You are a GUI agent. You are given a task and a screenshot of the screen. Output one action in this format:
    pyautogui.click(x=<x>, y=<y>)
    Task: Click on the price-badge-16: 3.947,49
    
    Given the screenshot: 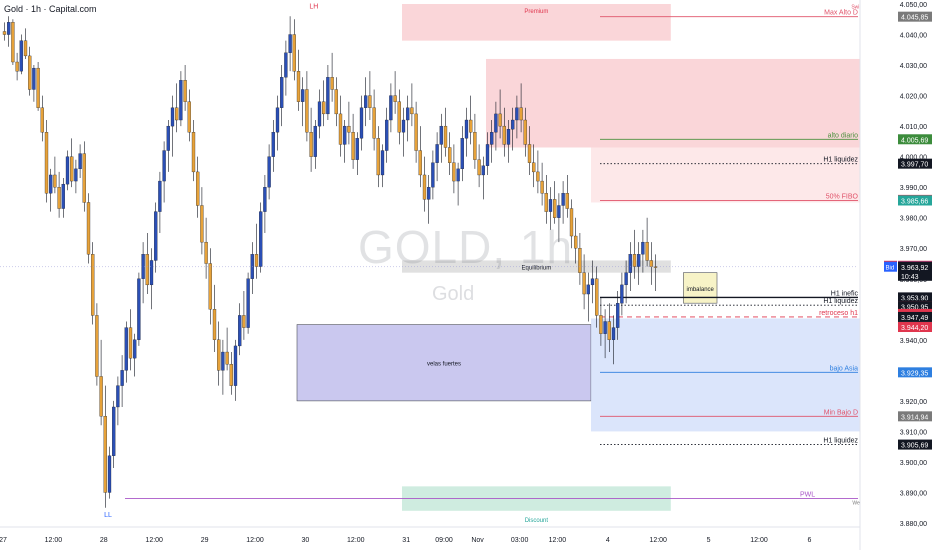 What is the action you would take?
    pyautogui.click(x=914, y=318)
    